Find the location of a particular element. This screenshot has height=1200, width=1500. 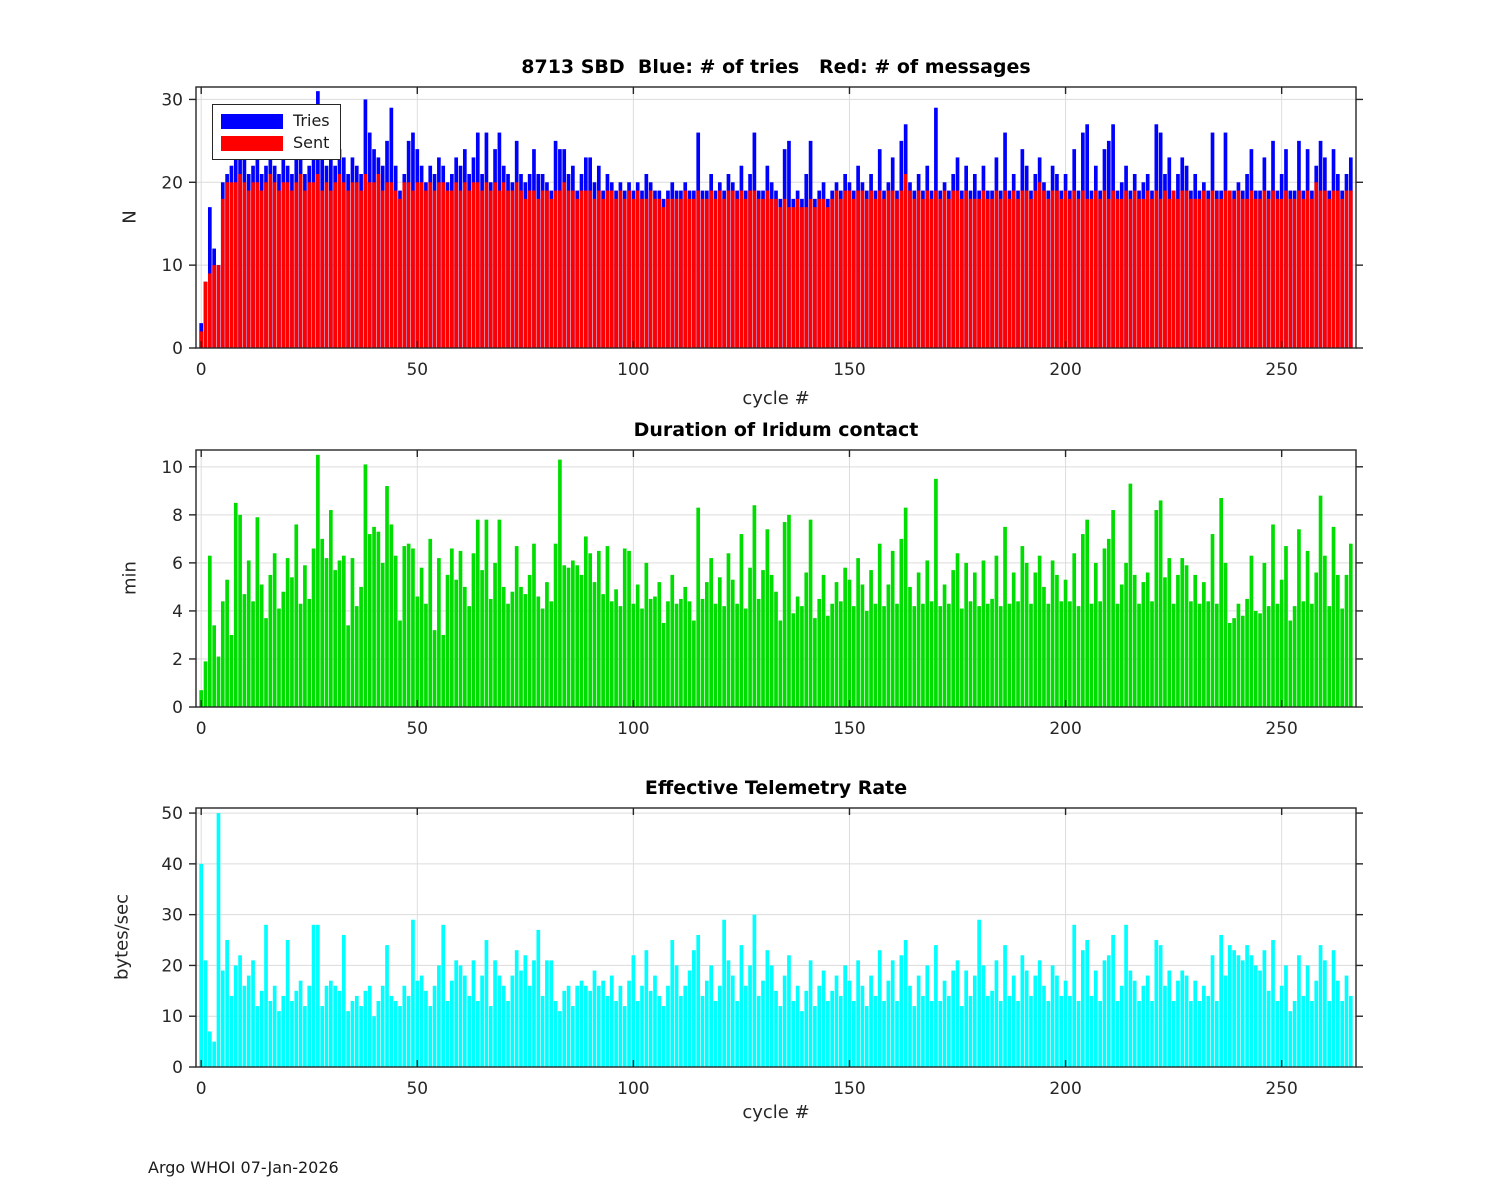

legend-label-tries: Tries is located at coordinates (311, 120).